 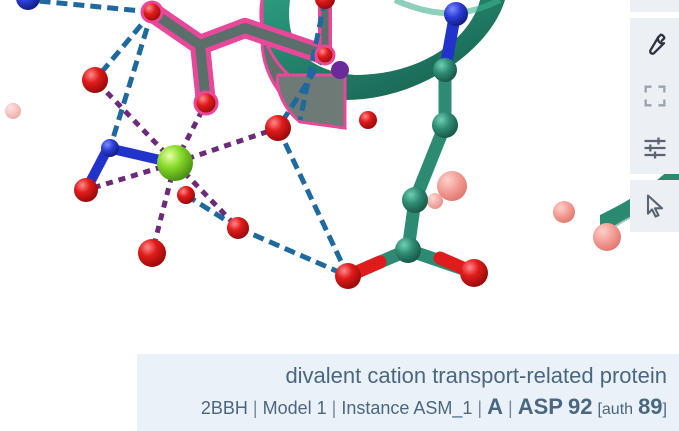 I want to click on viewer-toolbar, so click(x=654, y=116).